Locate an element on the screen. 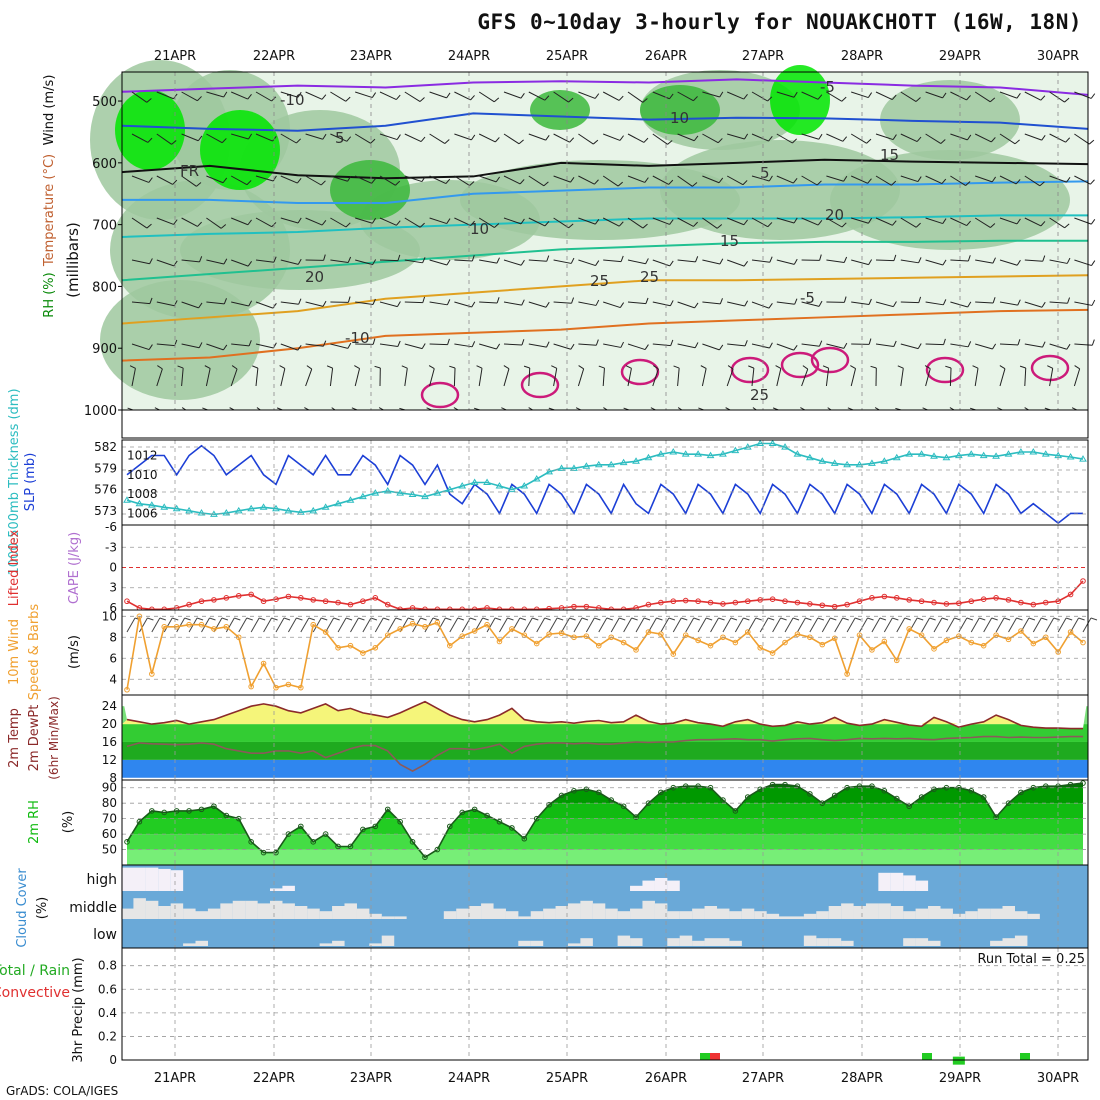  upper-air-gap is located at coordinates (605, 424).